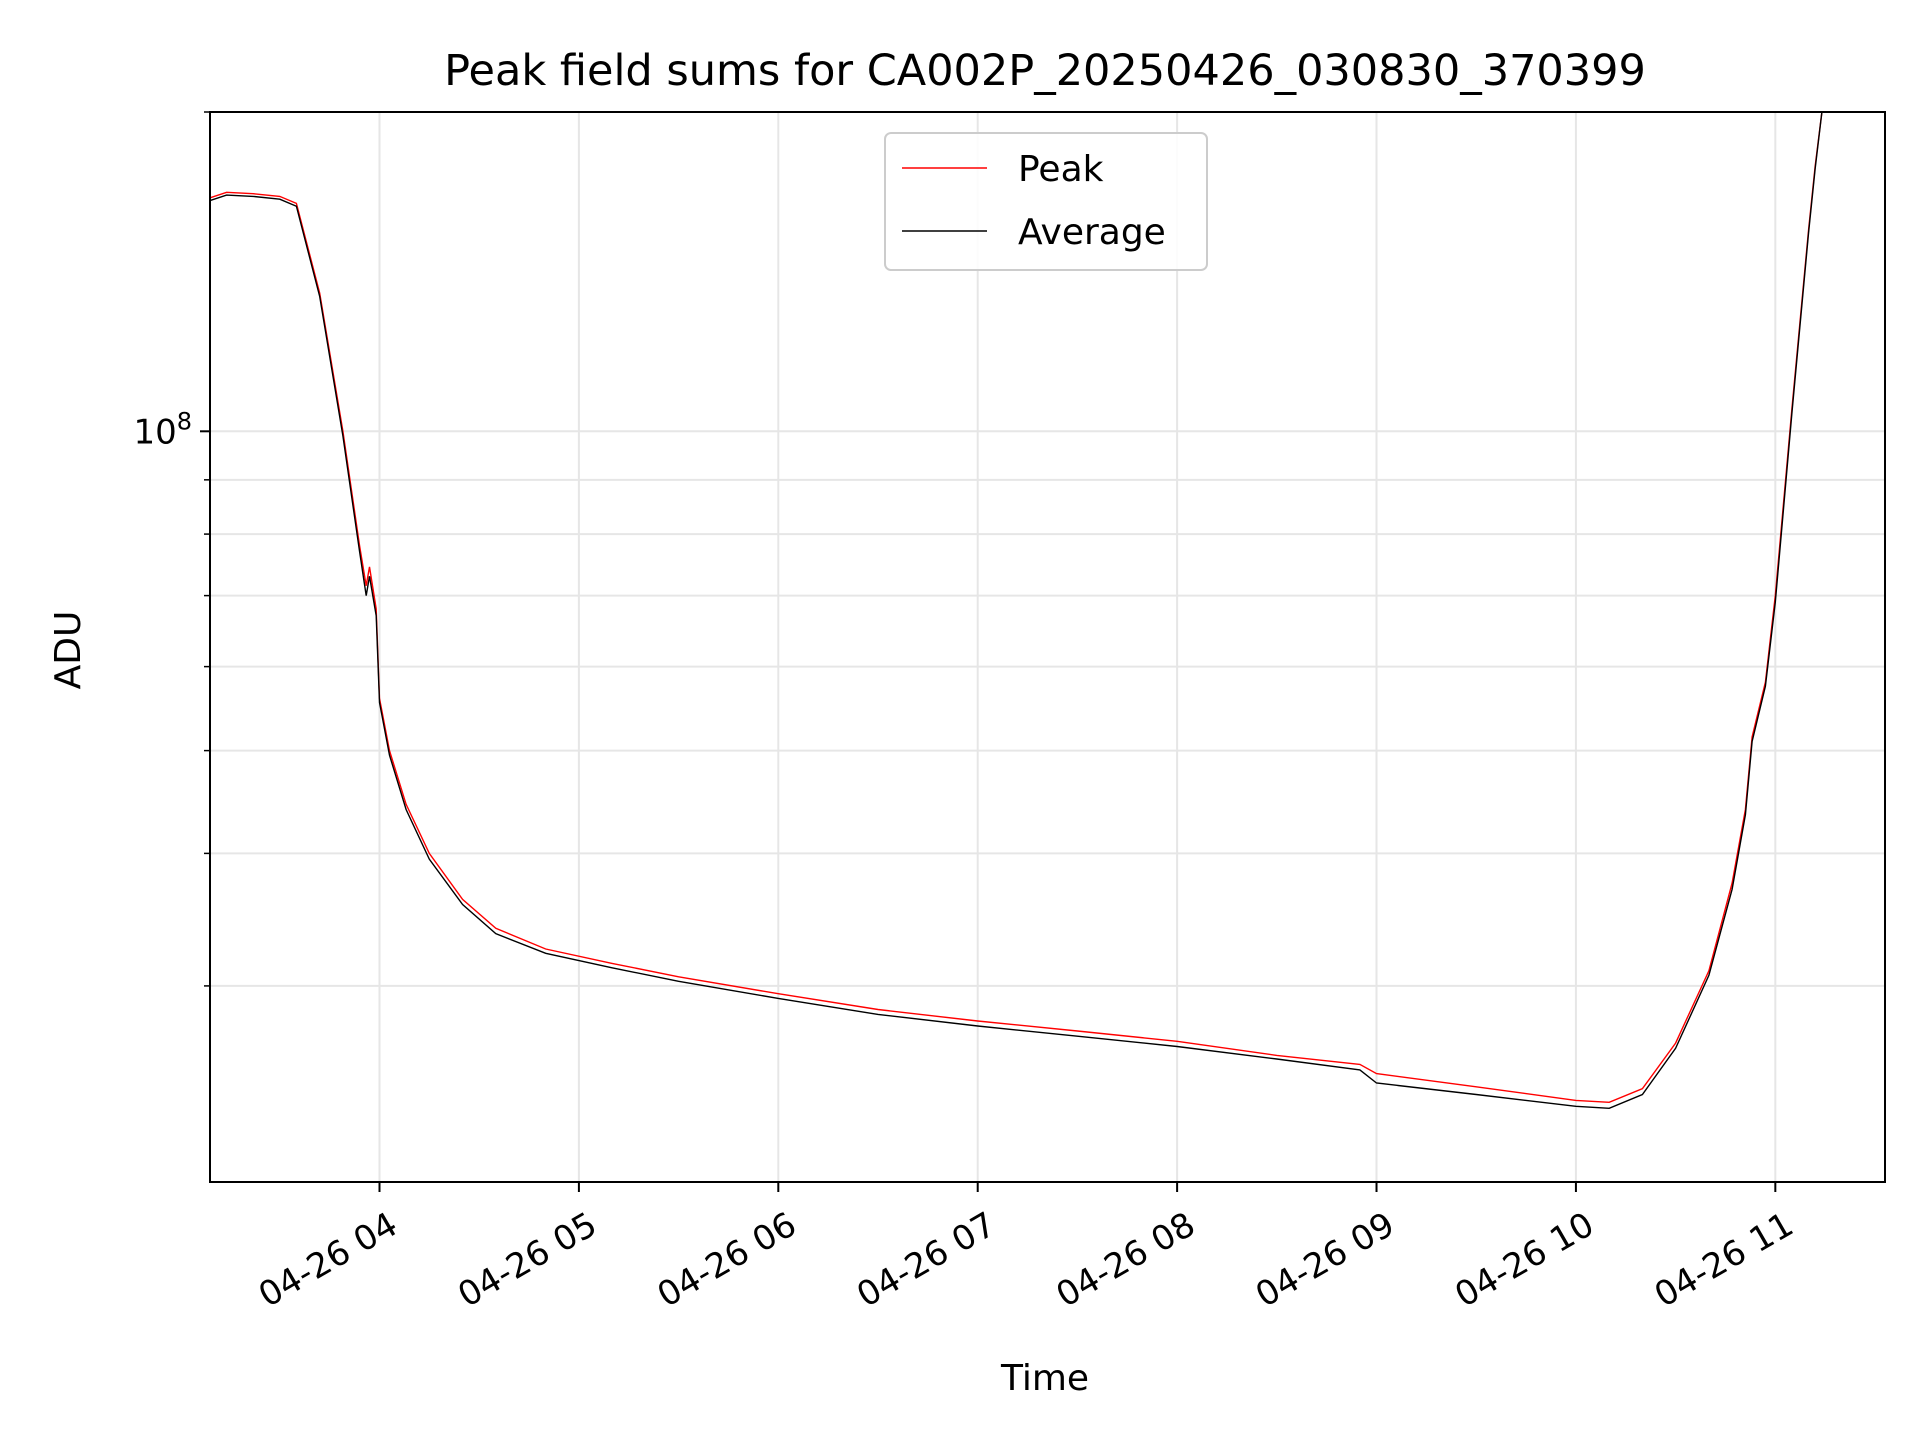 Image resolution: width=1920 pixels, height=1440 pixels. Describe the element at coordinates (1044, 1378) in the screenshot. I see `x-axis-label: Time` at that location.